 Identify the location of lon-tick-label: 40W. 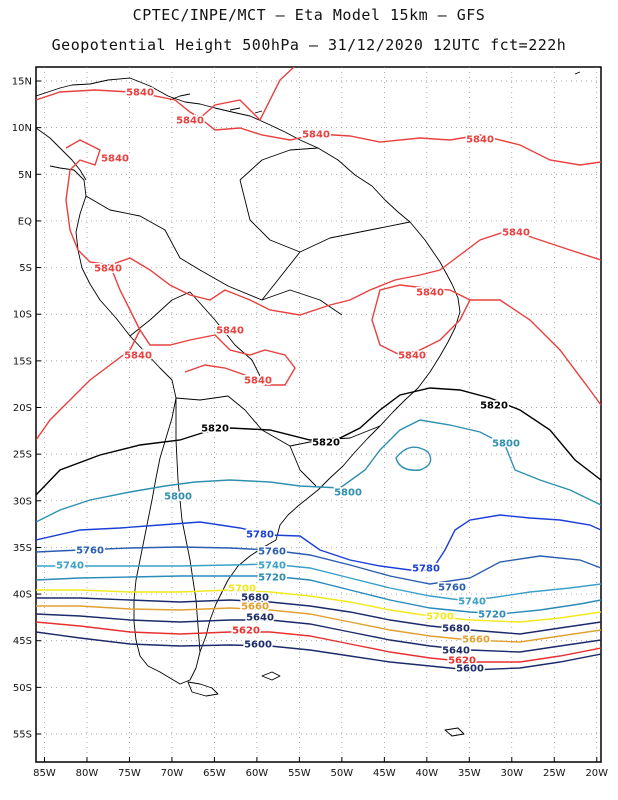
(427, 773).